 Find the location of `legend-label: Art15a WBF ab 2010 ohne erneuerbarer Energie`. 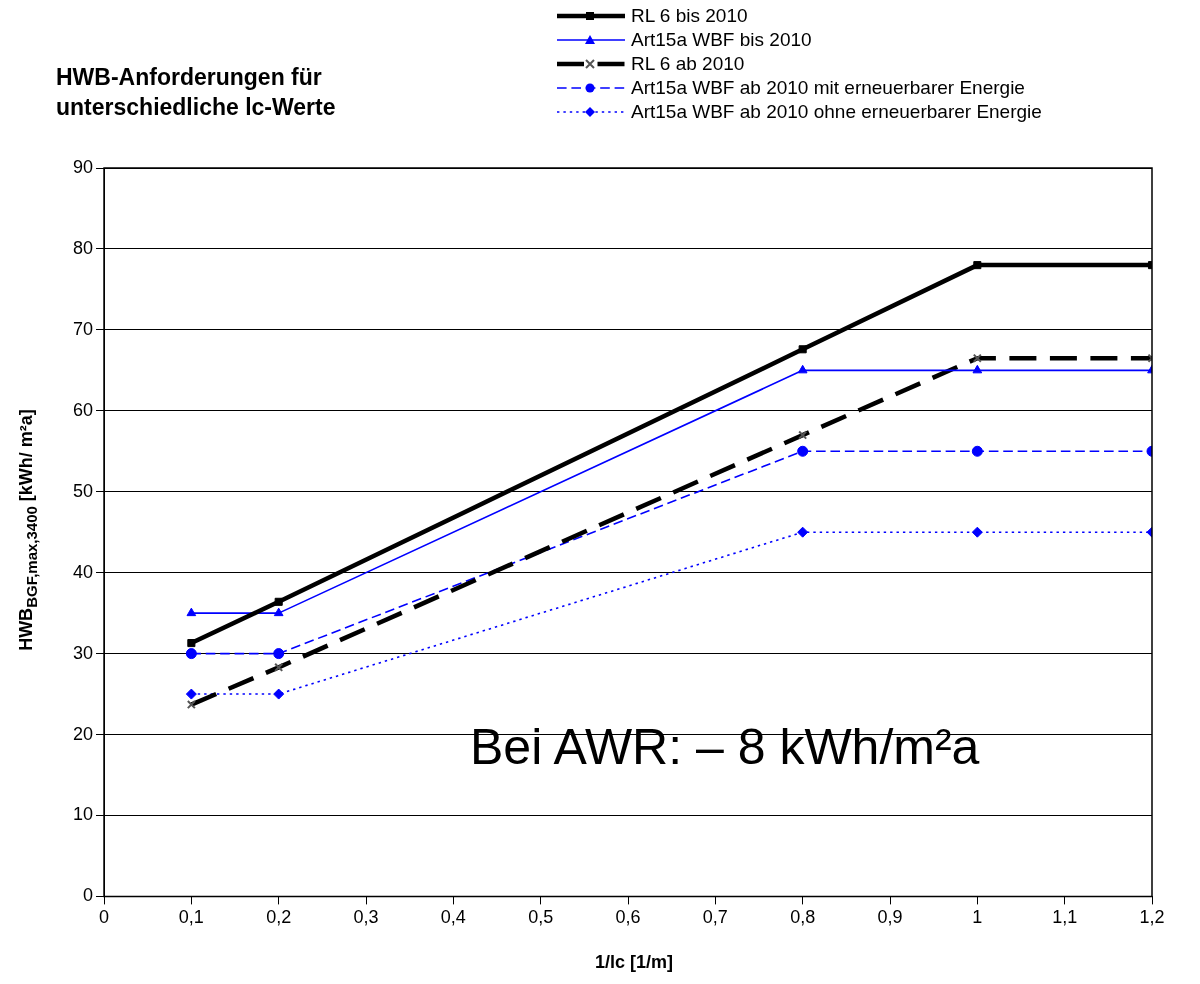

legend-label: Art15a WBF ab 2010 ohne erneuerbarer Energie is located at coordinates (836, 112).